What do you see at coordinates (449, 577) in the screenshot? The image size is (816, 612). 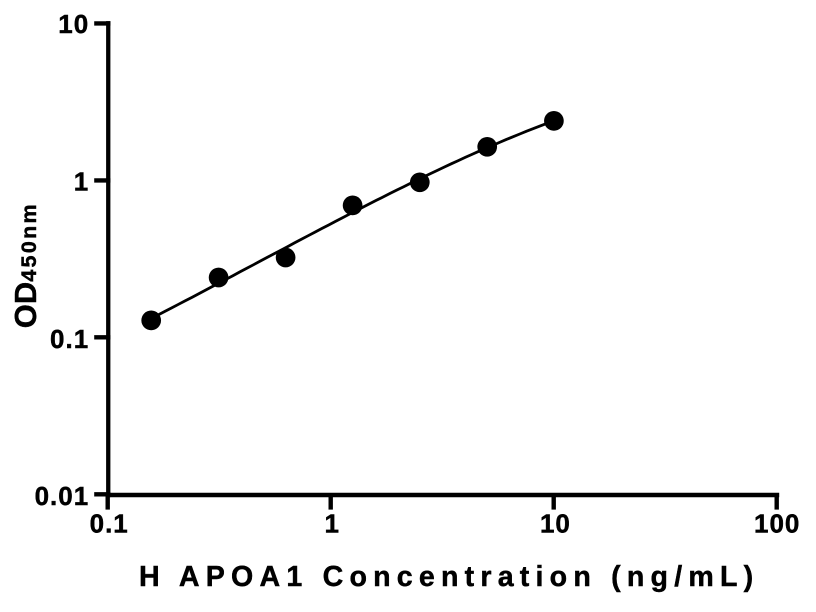 I see `svg-text: H APOA1 Concentration (ng/mL)` at bounding box center [449, 577].